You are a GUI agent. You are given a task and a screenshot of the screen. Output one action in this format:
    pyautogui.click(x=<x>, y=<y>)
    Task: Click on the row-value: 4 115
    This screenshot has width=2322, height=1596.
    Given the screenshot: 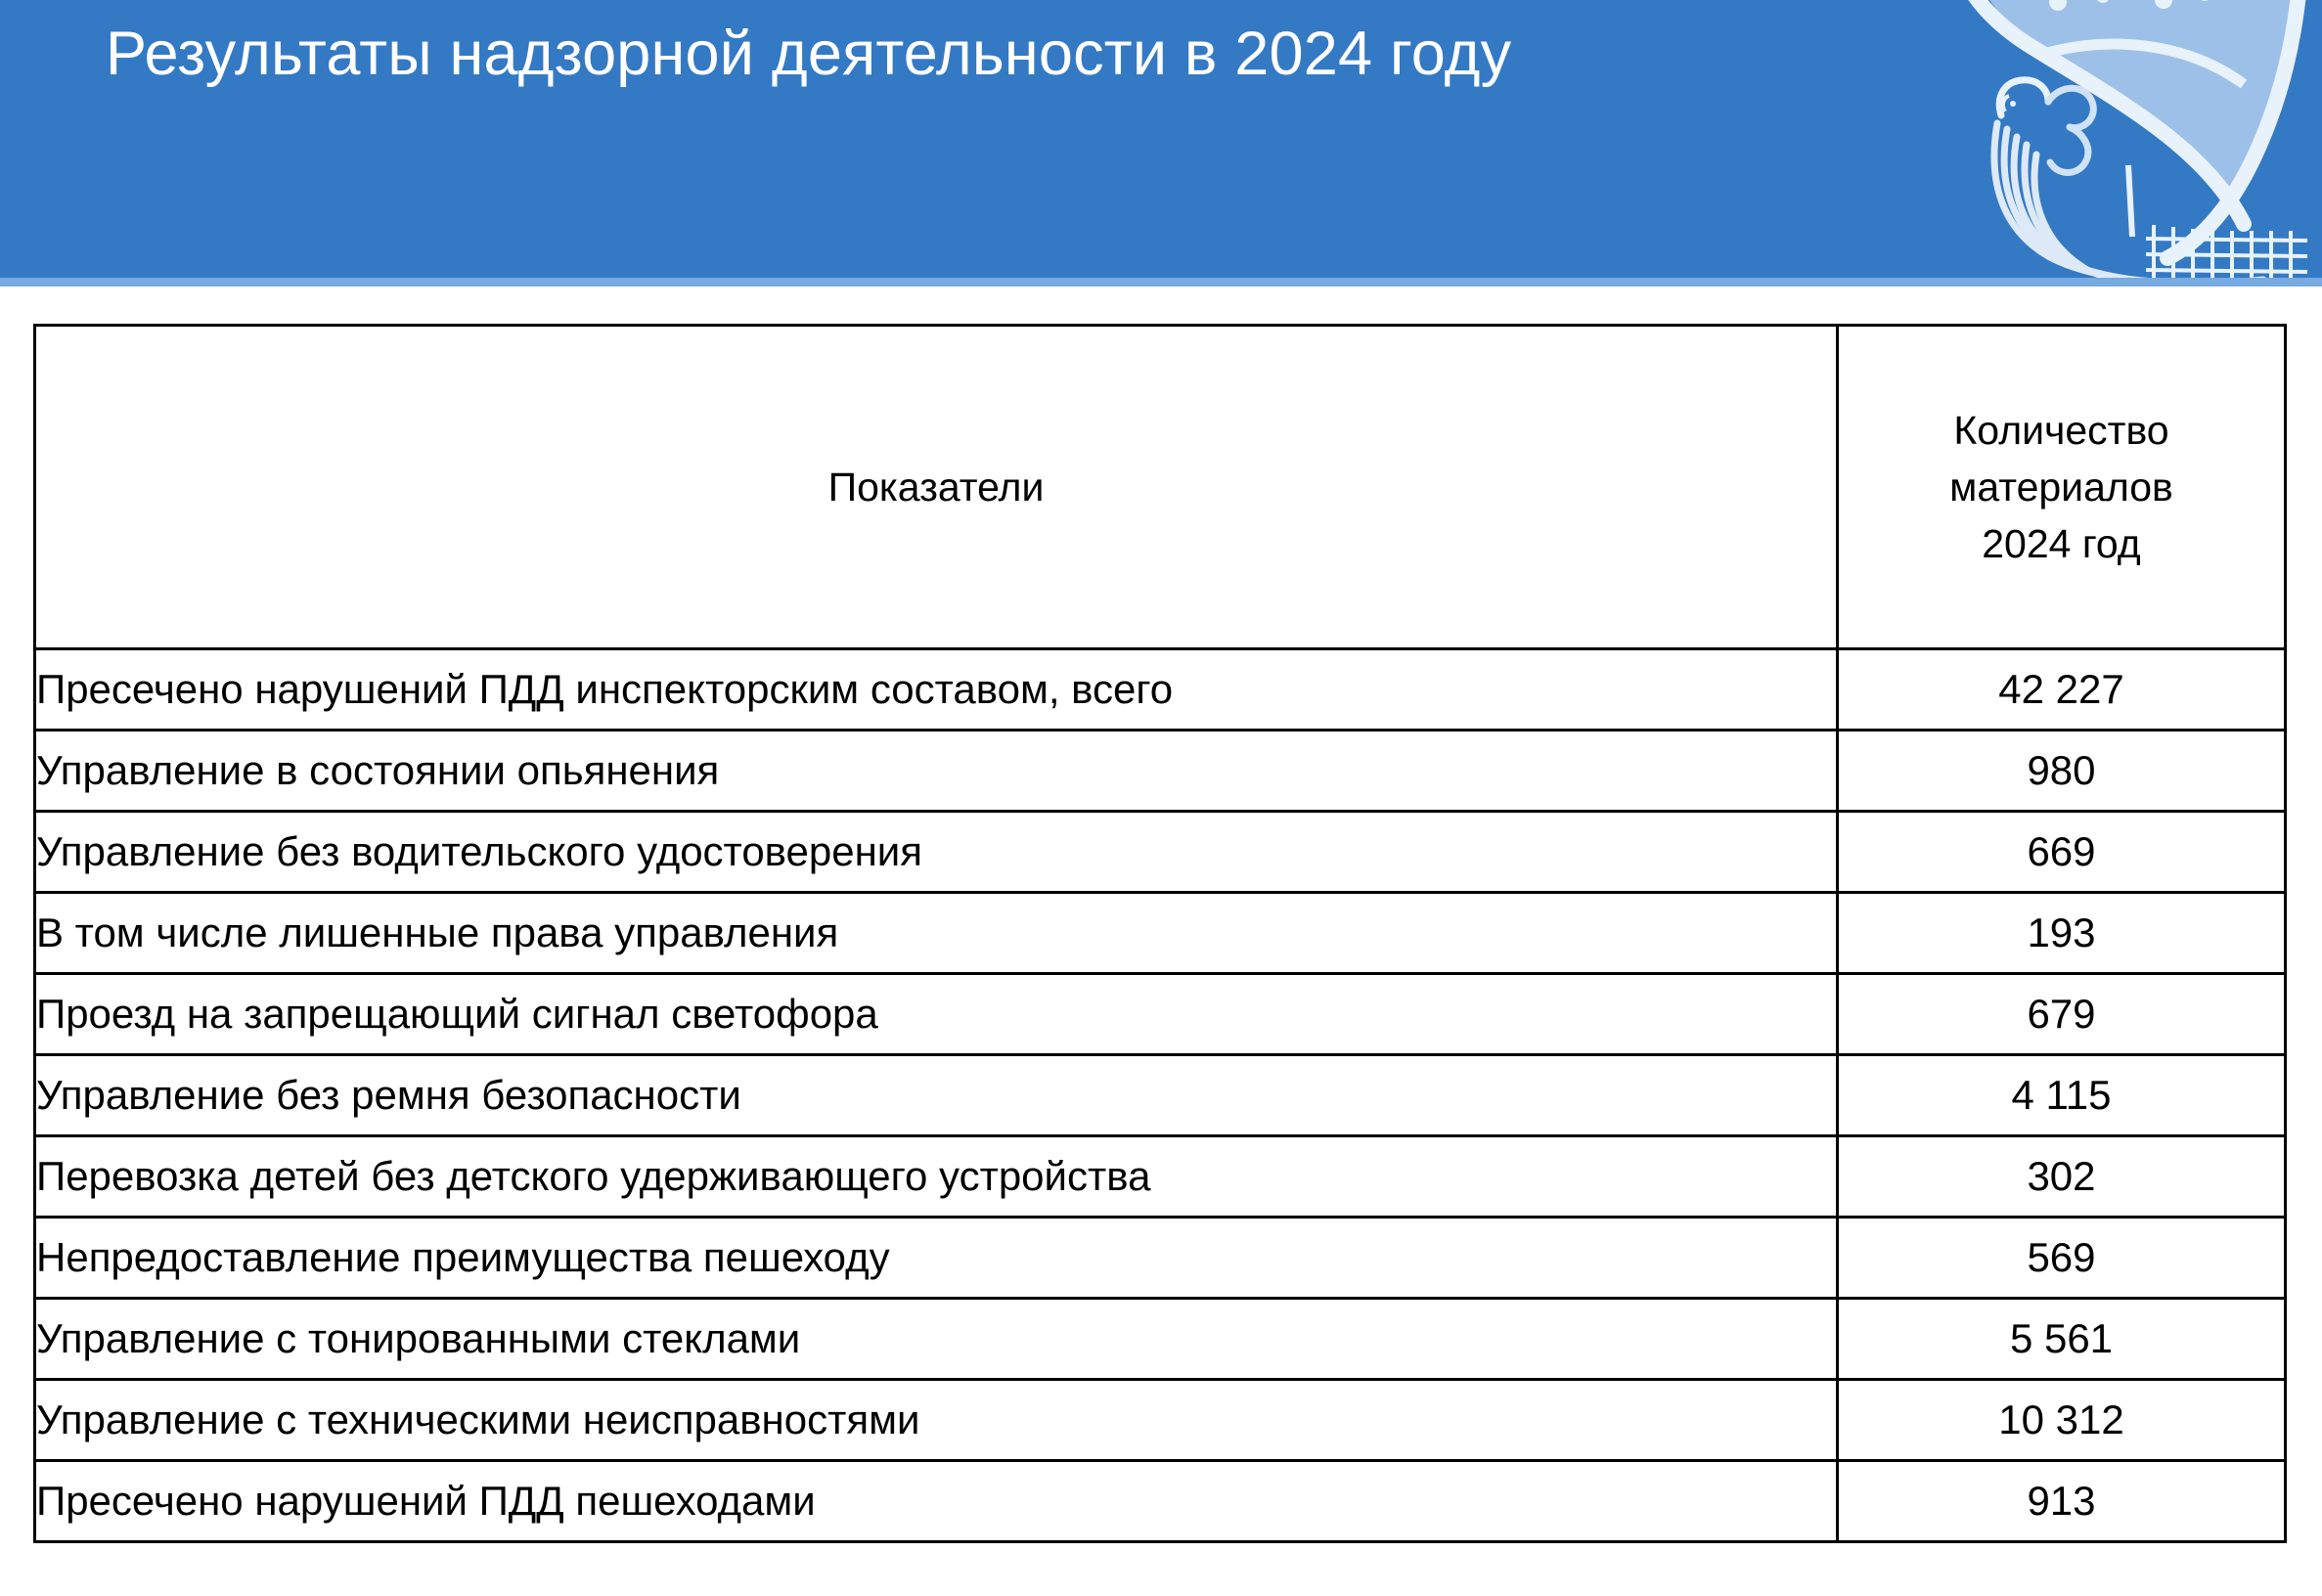 What is the action you would take?
    pyautogui.click(x=2062, y=1095)
    